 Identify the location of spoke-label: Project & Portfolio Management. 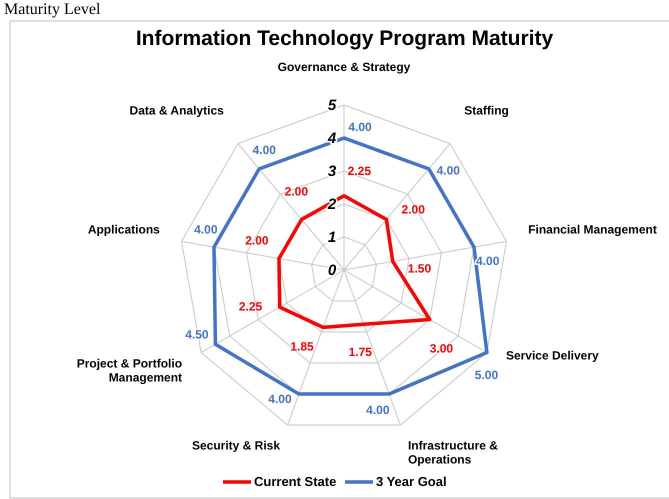
(129, 370).